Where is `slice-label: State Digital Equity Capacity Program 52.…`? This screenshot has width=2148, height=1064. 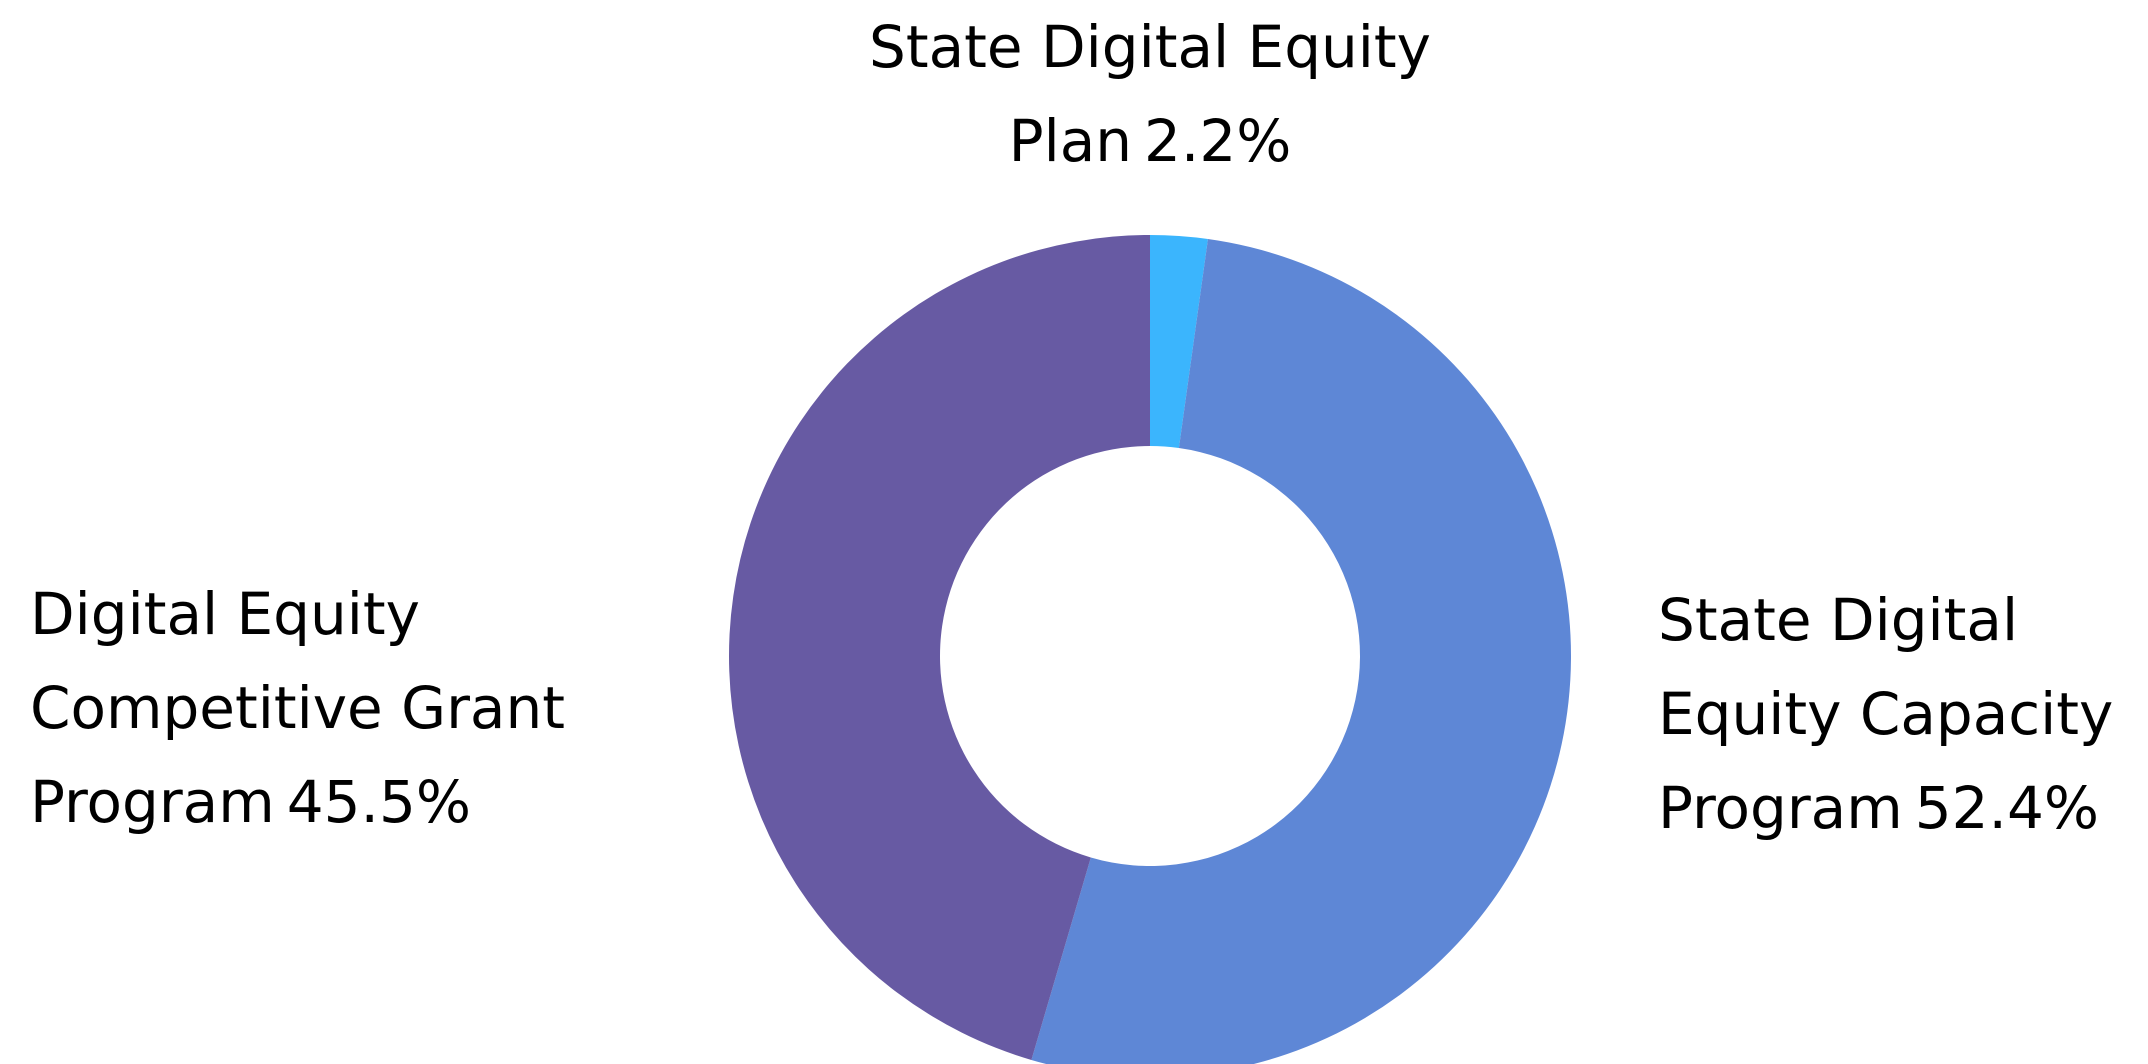
slice-label: State Digital Equity Capacity Program 52.… is located at coordinates (1898, 714).